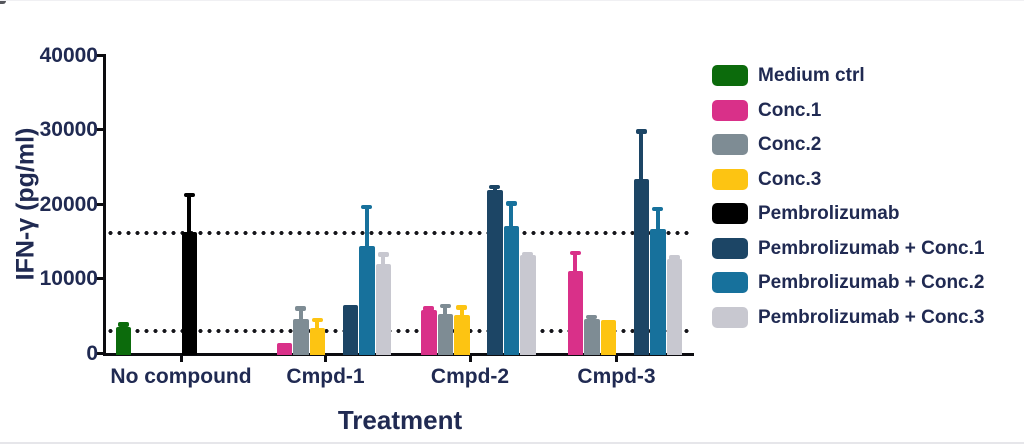  I want to click on legend-swatch-medium-ctrl, so click(730, 75).